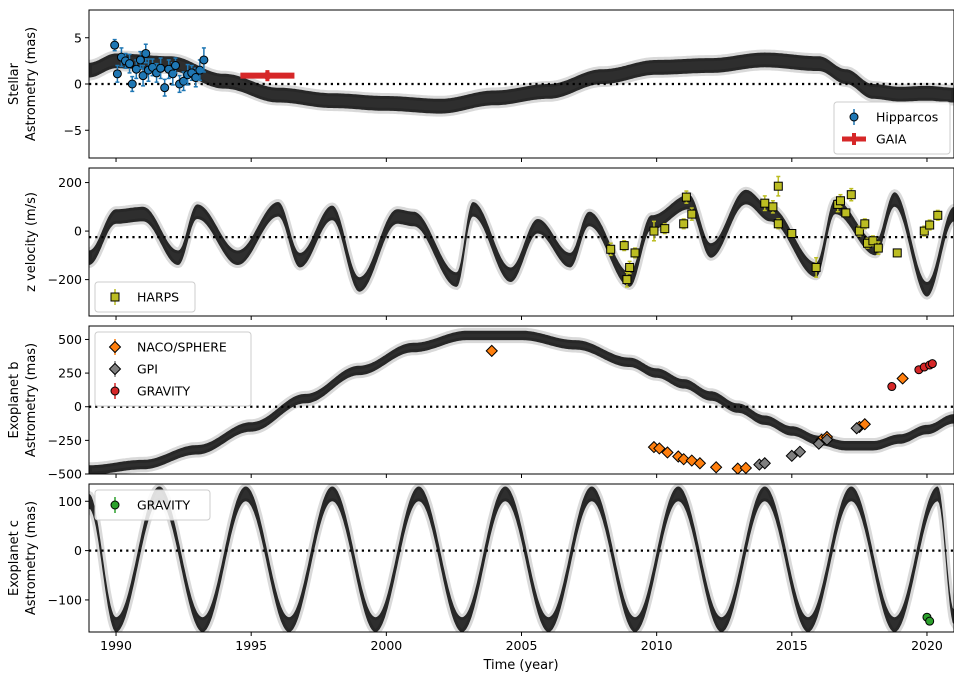  Describe the element at coordinates (31, 242) in the screenshot. I see `y-axis-label: z velocity (m/s)` at that location.